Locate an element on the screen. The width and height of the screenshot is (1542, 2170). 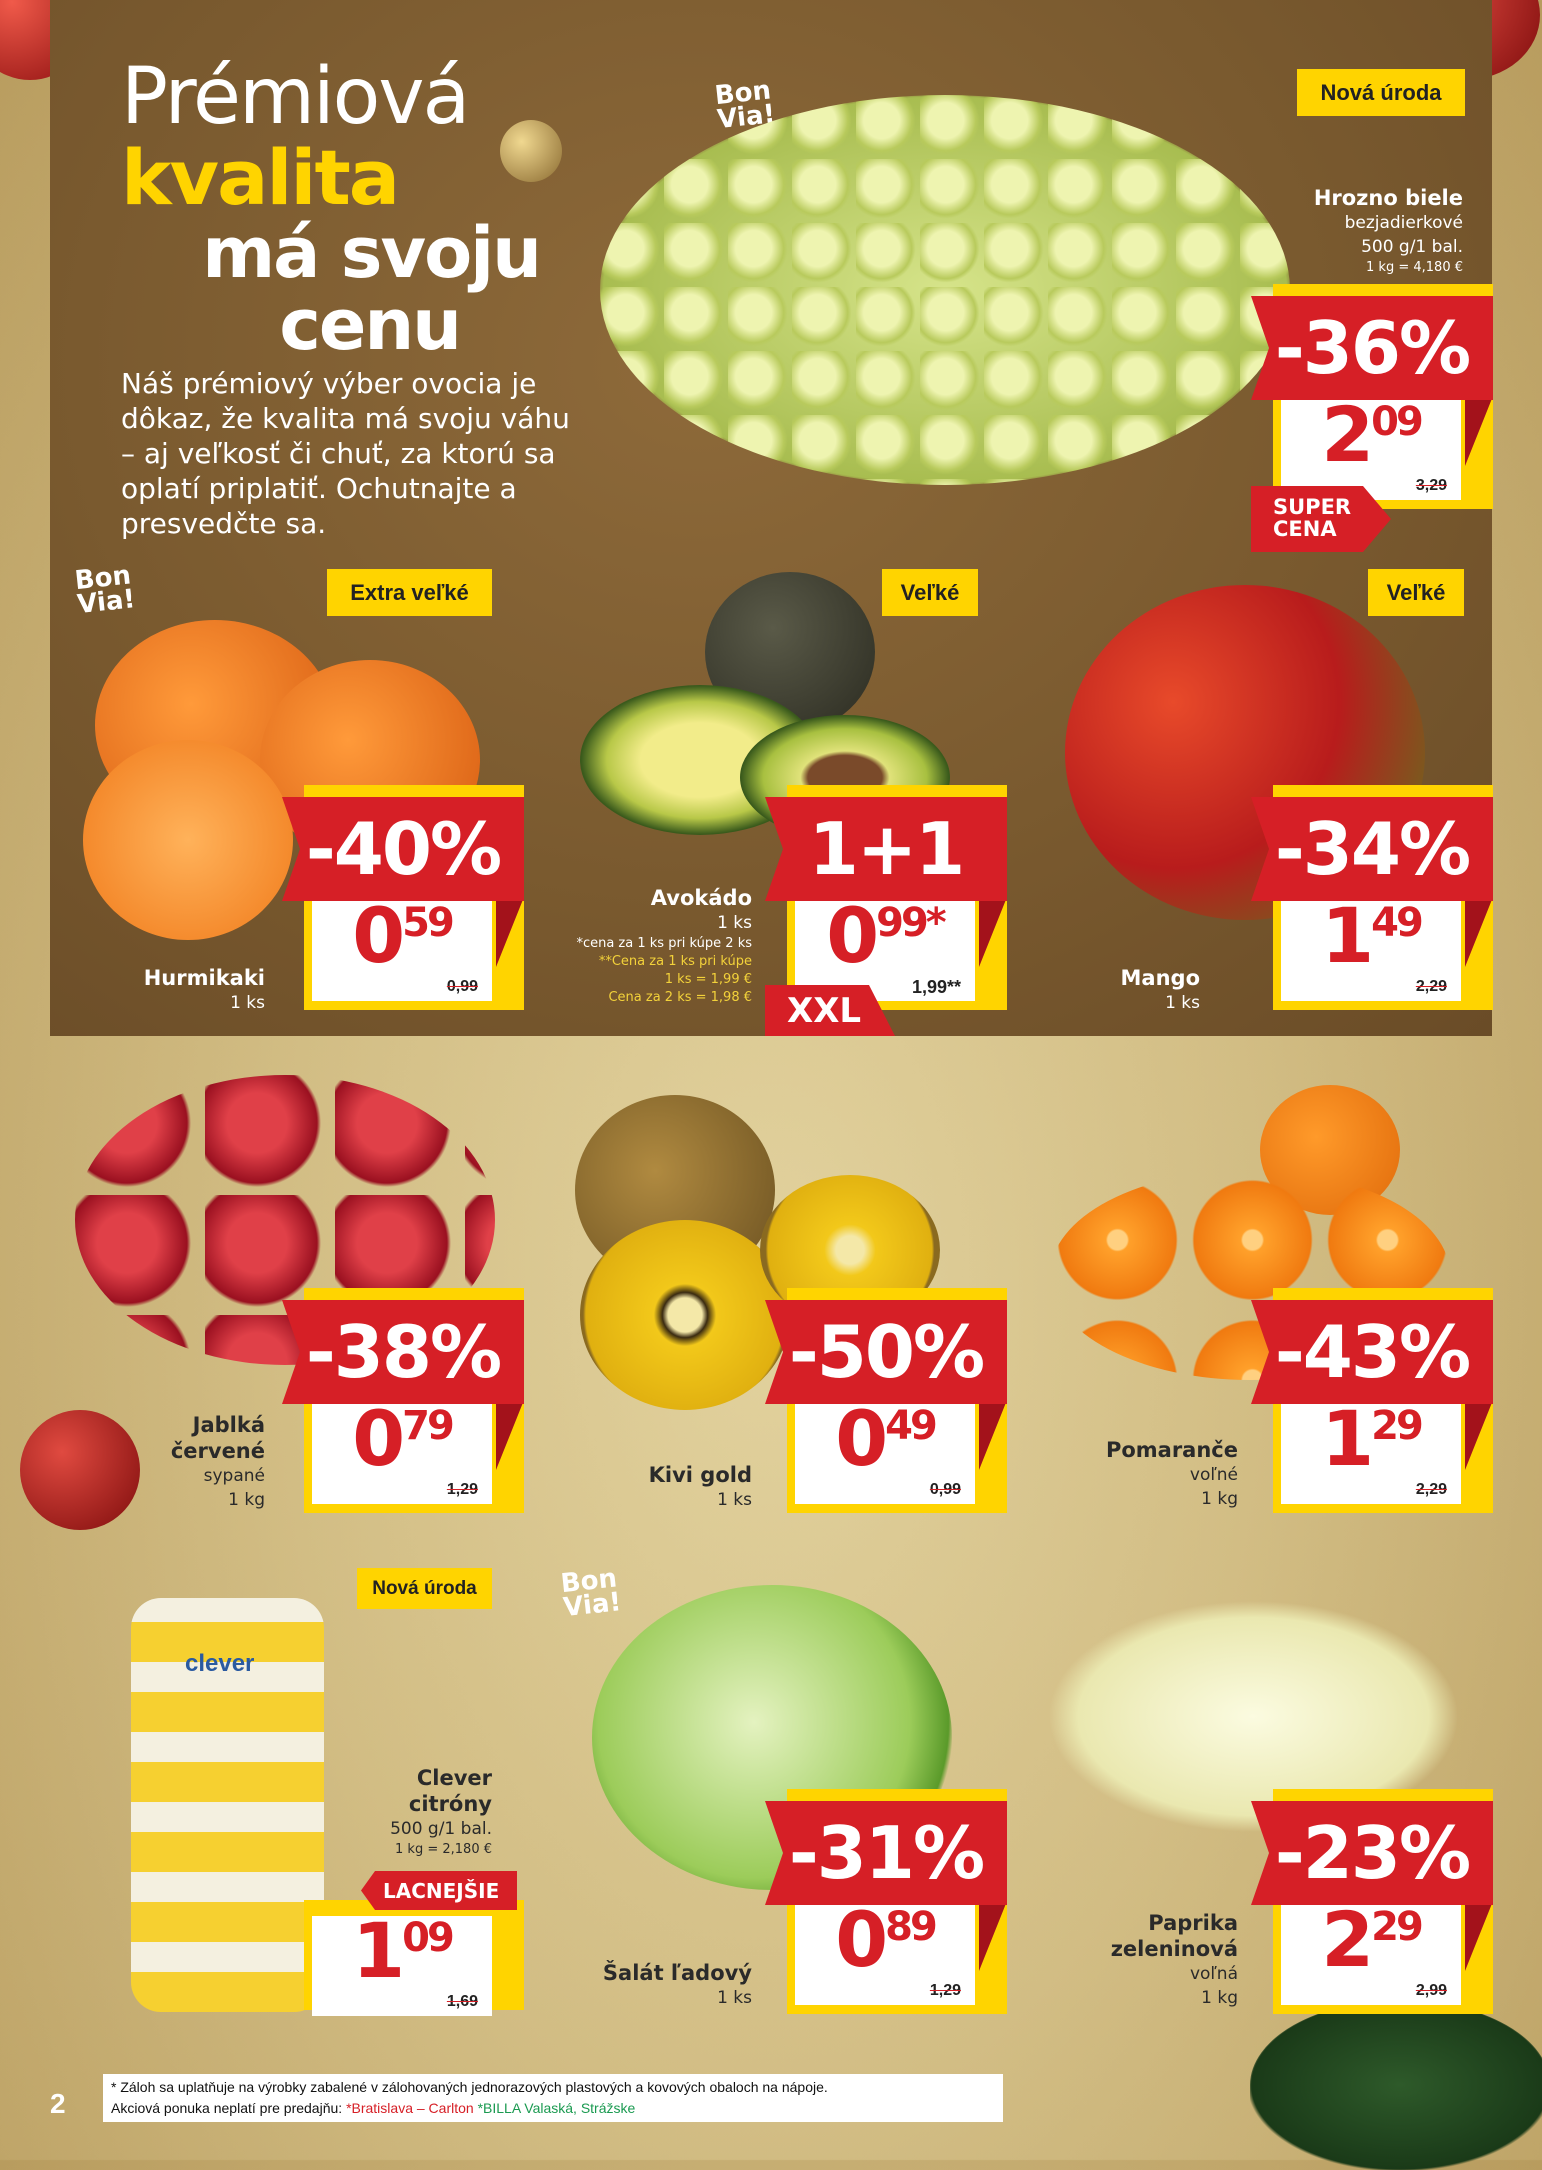
product-name: Clever is located at coordinates (454, 1778).